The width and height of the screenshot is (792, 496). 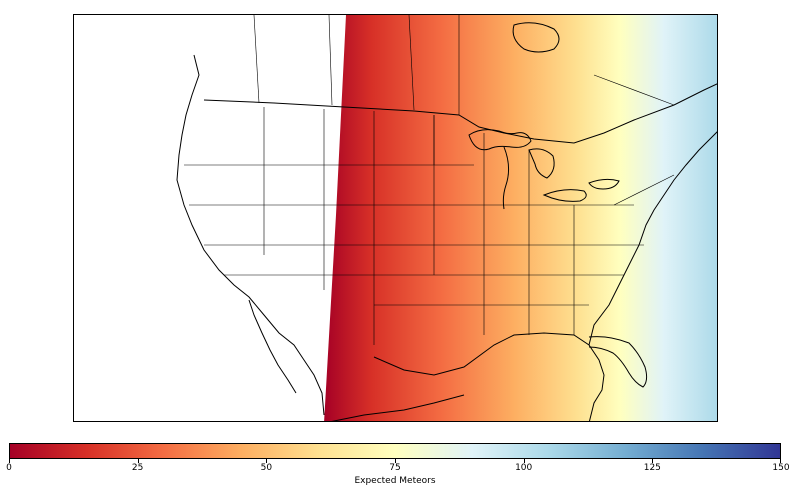 What do you see at coordinates (395, 468) in the screenshot?
I see `colorbar-tick-label: 75` at bounding box center [395, 468].